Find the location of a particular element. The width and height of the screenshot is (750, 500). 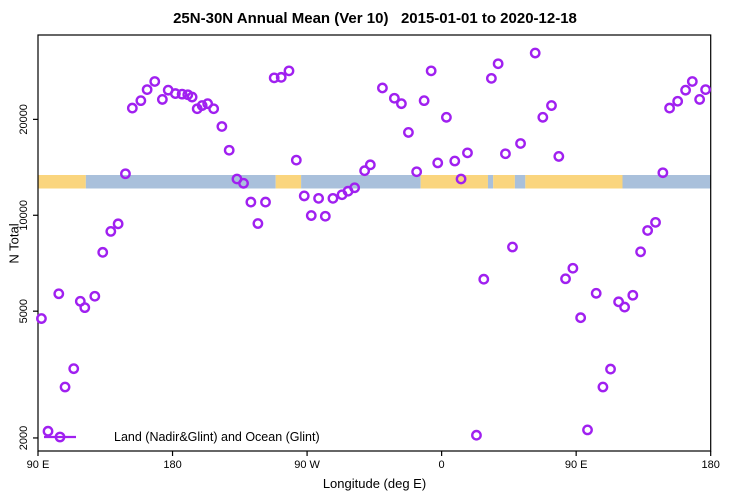

y-axis-title: N Total is located at coordinates (14, 243).